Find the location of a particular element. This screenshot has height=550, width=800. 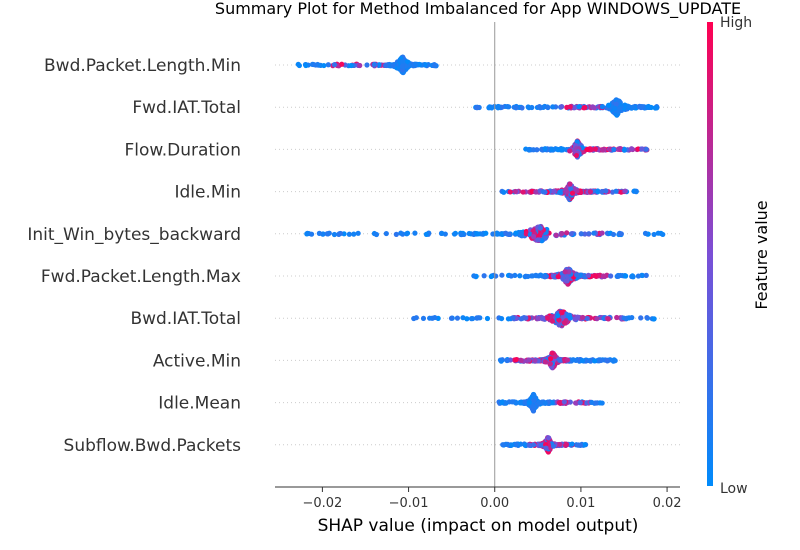

x-axis-ticks: −0.02 −0.01 0.00 0.01 0.02 is located at coordinates (492, 499).